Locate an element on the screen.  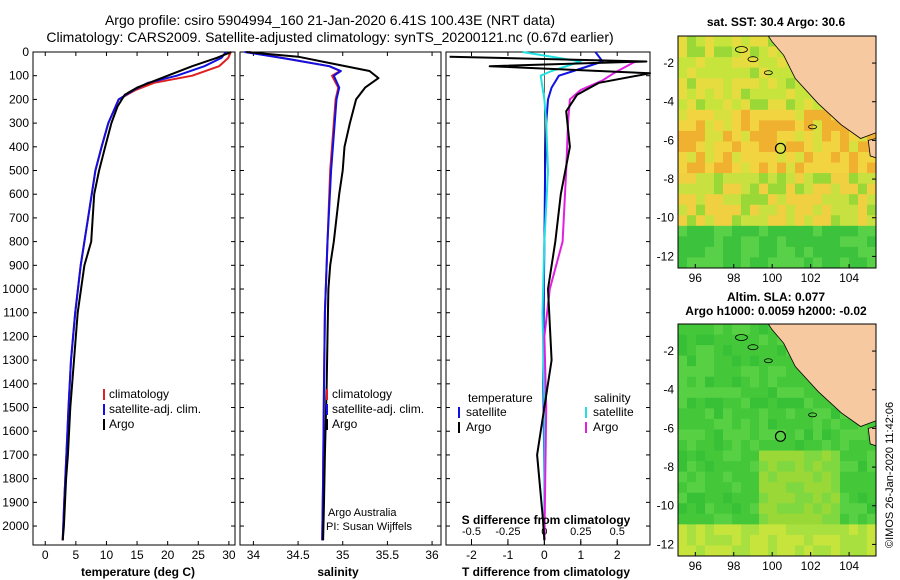
legend-label: climatology is located at coordinates (139, 394).